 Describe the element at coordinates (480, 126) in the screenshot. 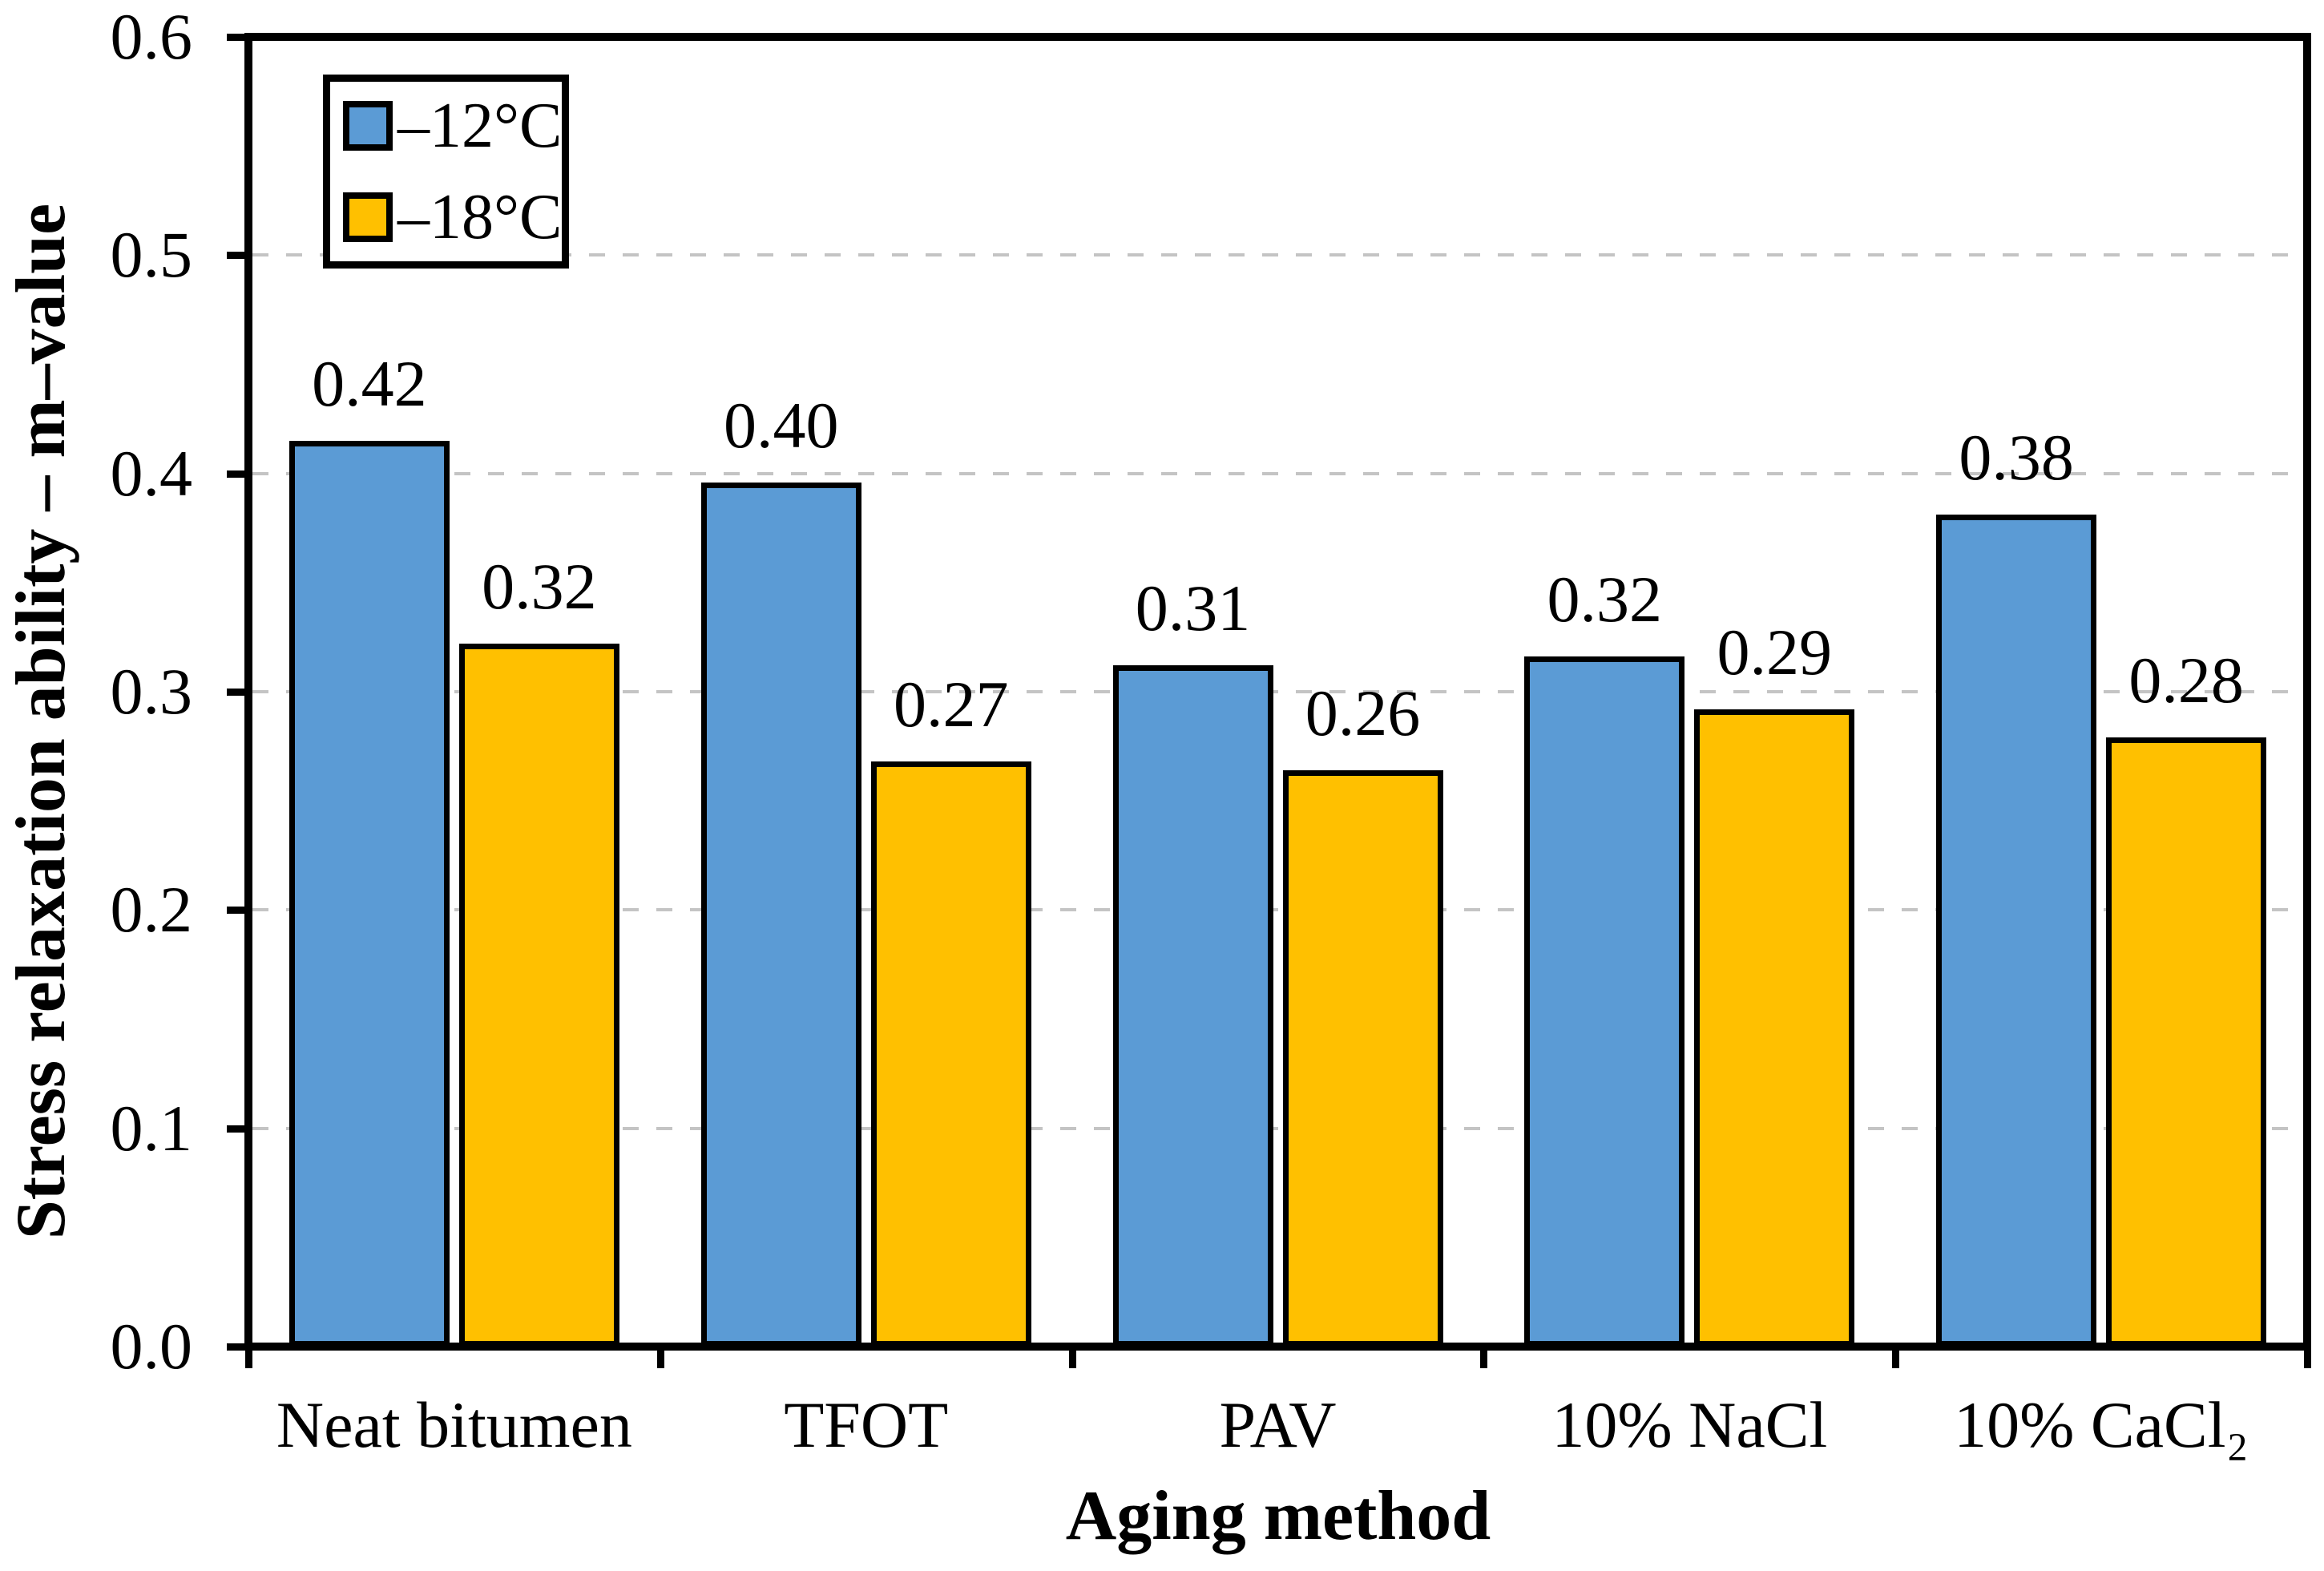

I see `legend-label-minus12c: –12°C` at that location.